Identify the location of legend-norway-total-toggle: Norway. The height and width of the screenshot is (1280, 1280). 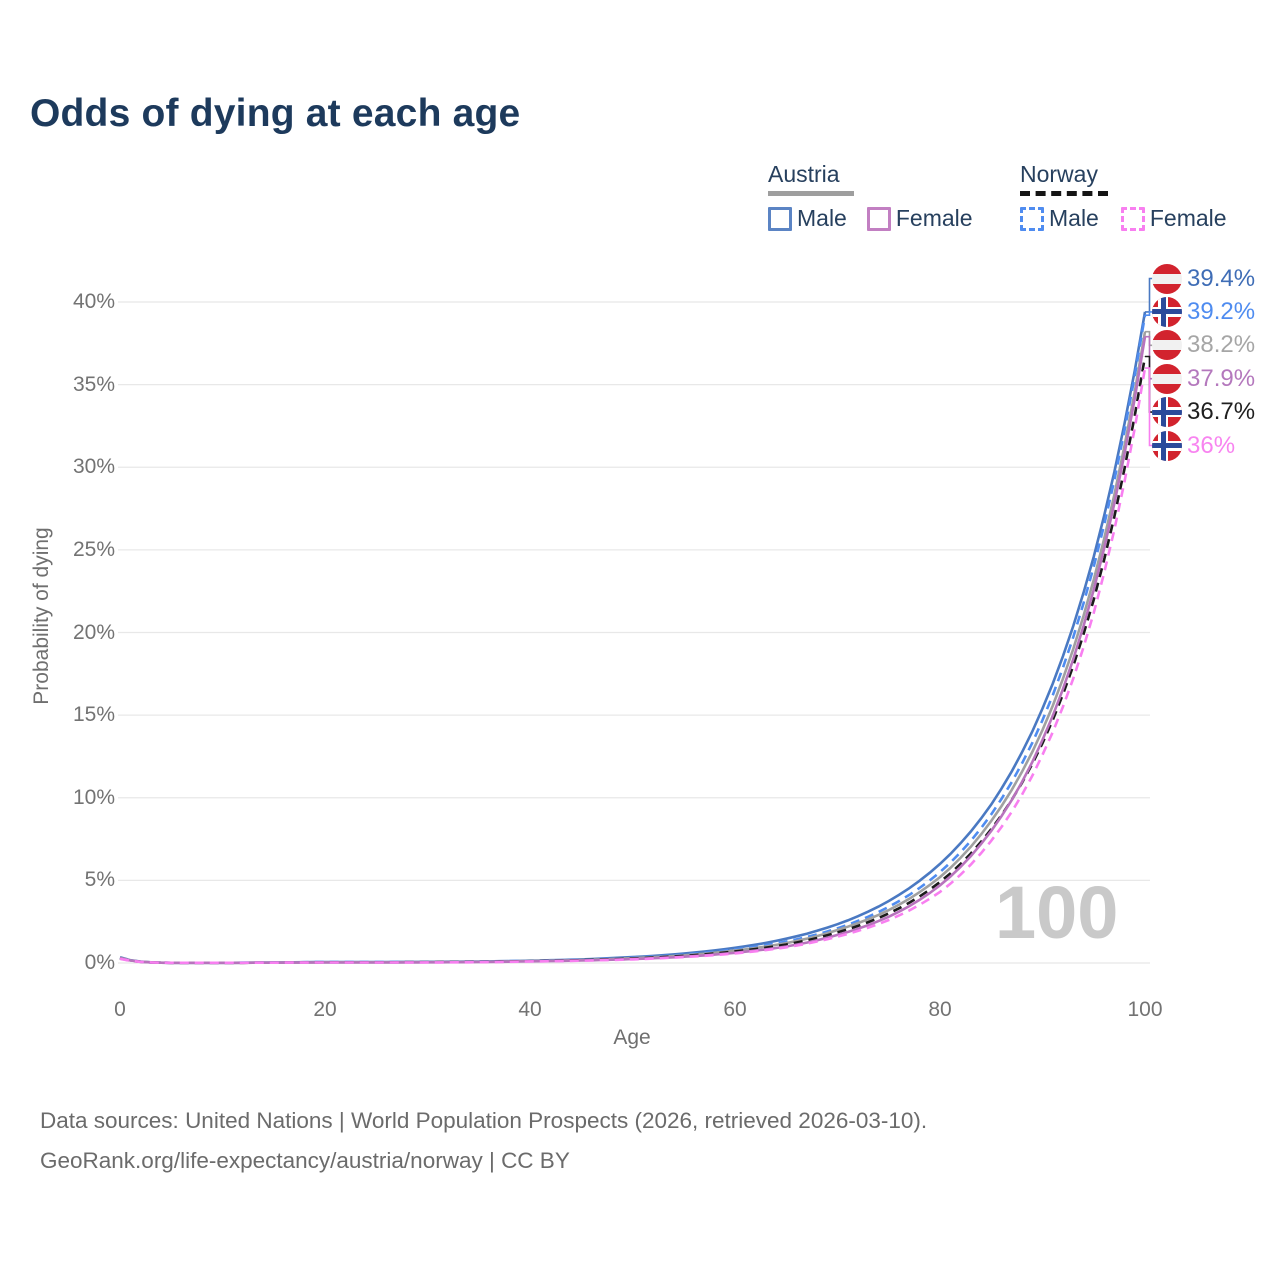
(1123, 179).